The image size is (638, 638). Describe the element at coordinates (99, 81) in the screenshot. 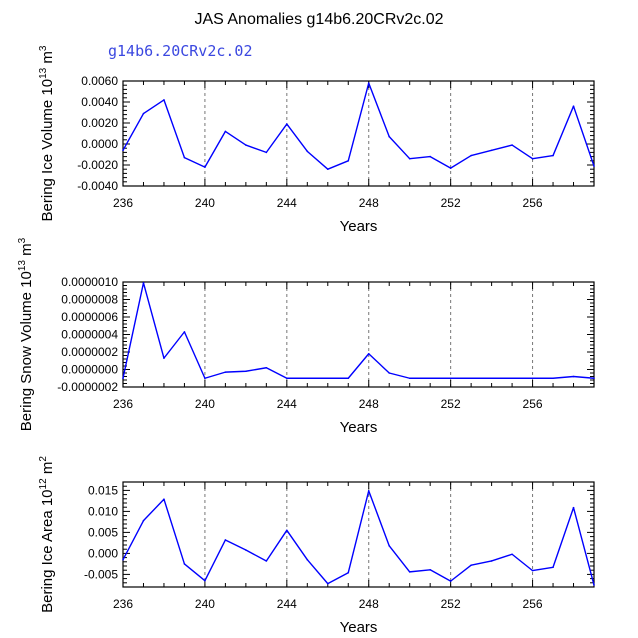

I see `y-tick-label: 0.0060` at that location.